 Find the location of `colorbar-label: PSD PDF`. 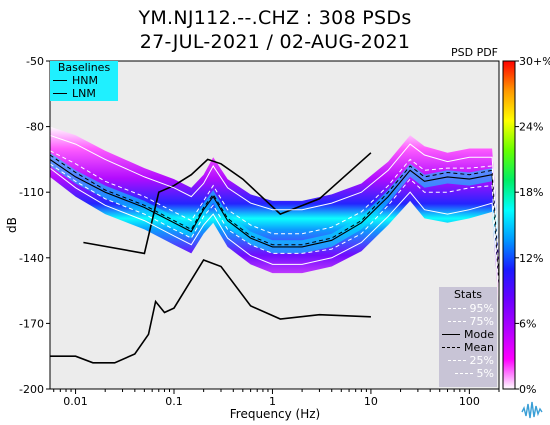

colorbar-label: PSD PDF is located at coordinates (475, 52).